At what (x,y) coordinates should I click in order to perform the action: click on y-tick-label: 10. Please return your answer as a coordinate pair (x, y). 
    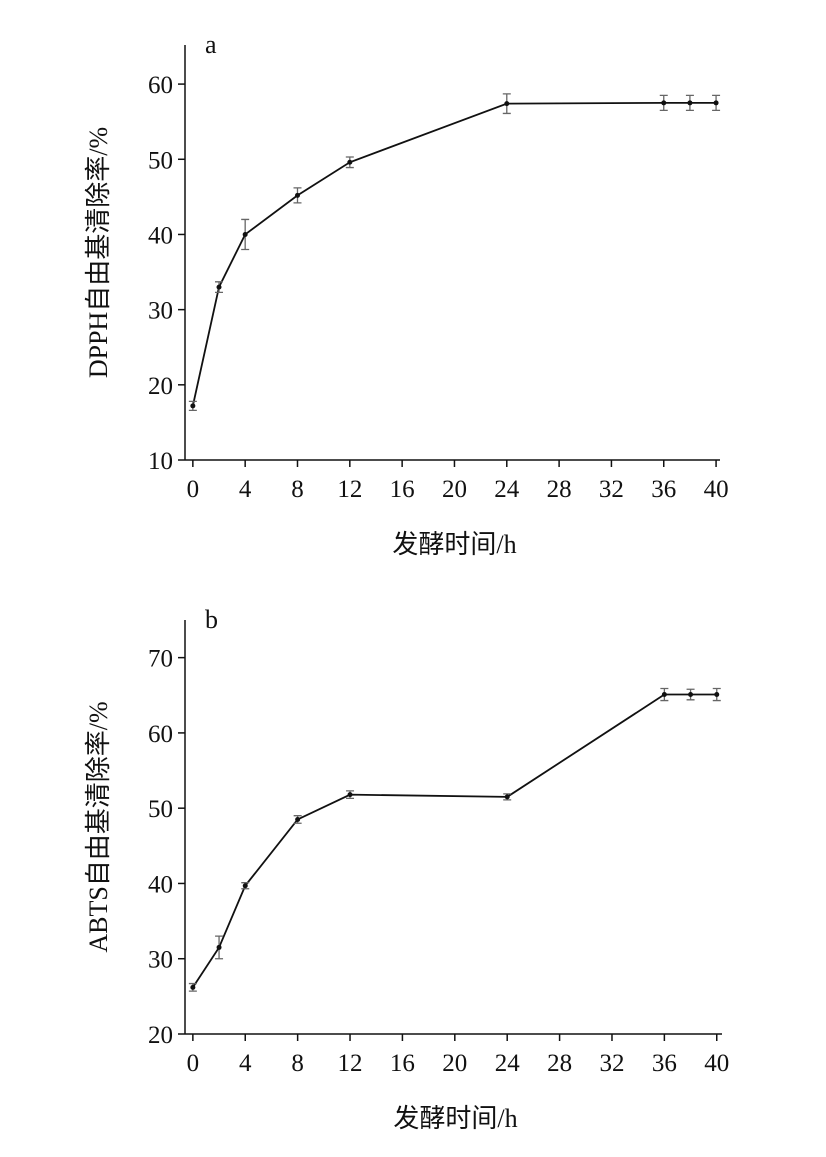
    Looking at the image, I should click on (160, 461).